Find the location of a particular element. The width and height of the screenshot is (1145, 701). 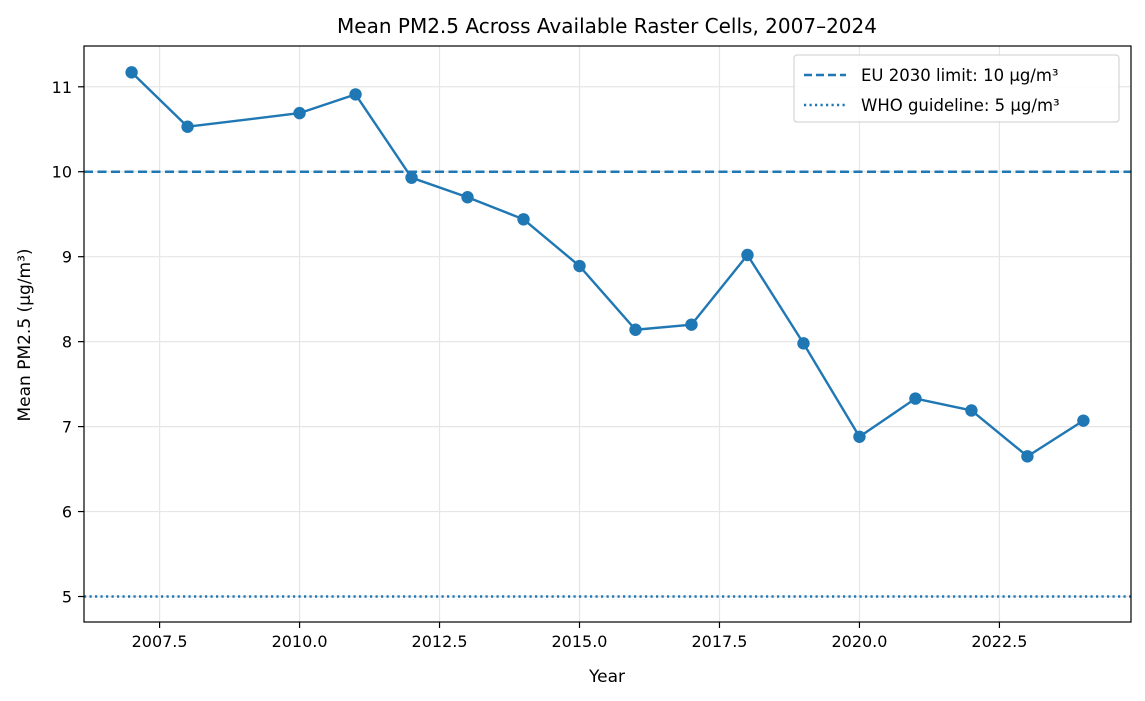

y-tick-label: 6 is located at coordinates (67, 512).